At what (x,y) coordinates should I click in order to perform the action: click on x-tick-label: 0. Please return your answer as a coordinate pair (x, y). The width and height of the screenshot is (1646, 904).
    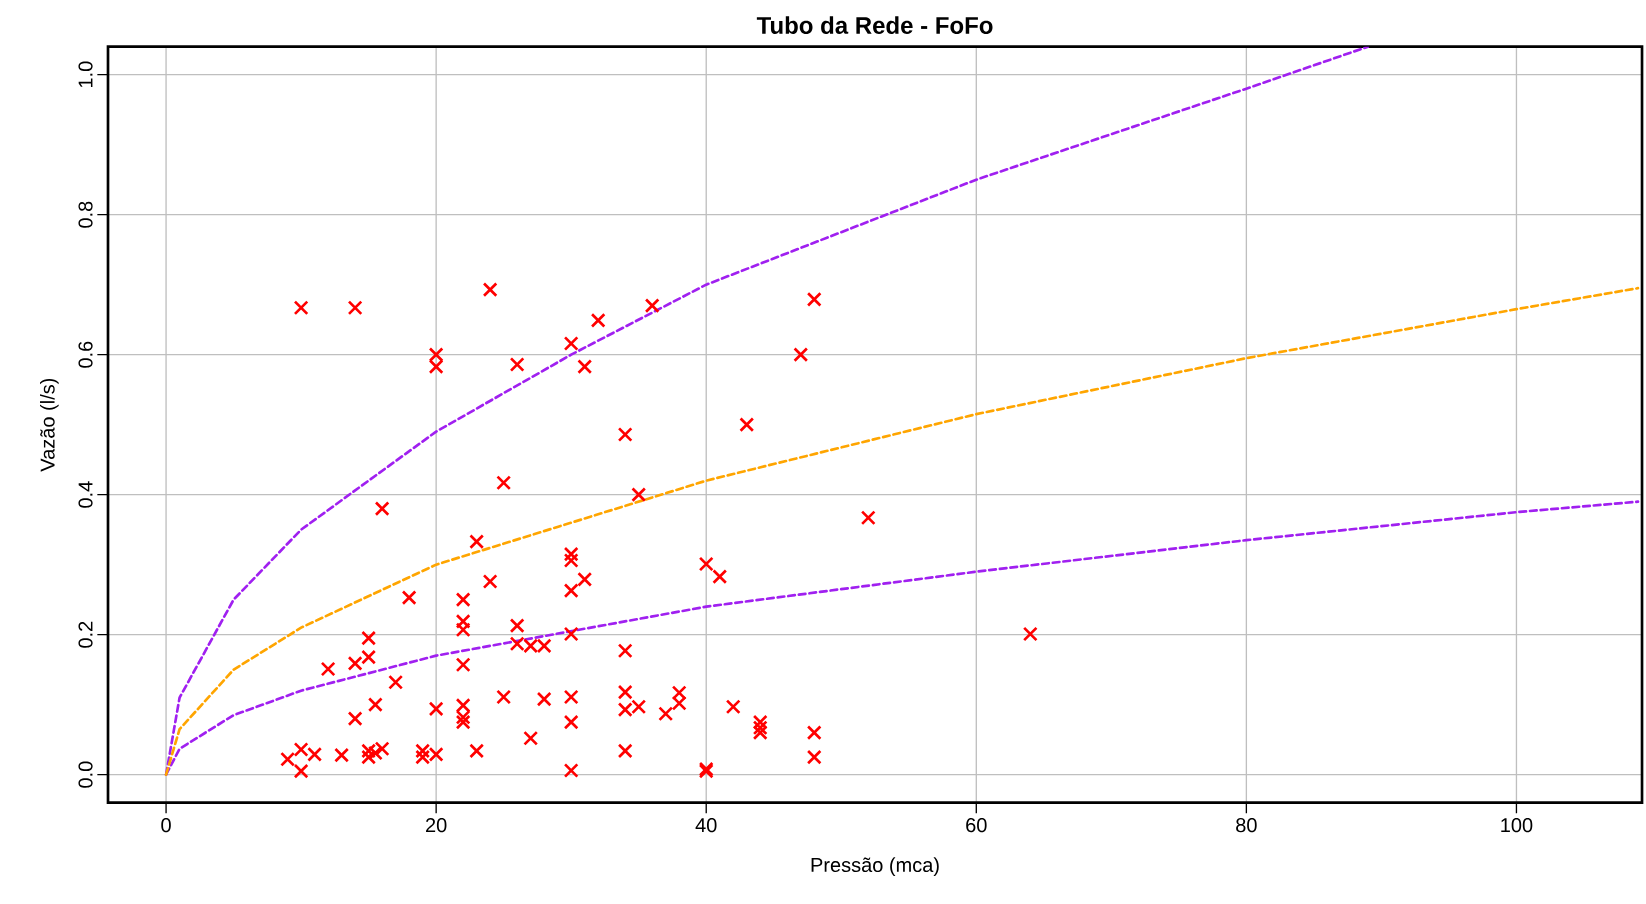
    Looking at the image, I should click on (166, 825).